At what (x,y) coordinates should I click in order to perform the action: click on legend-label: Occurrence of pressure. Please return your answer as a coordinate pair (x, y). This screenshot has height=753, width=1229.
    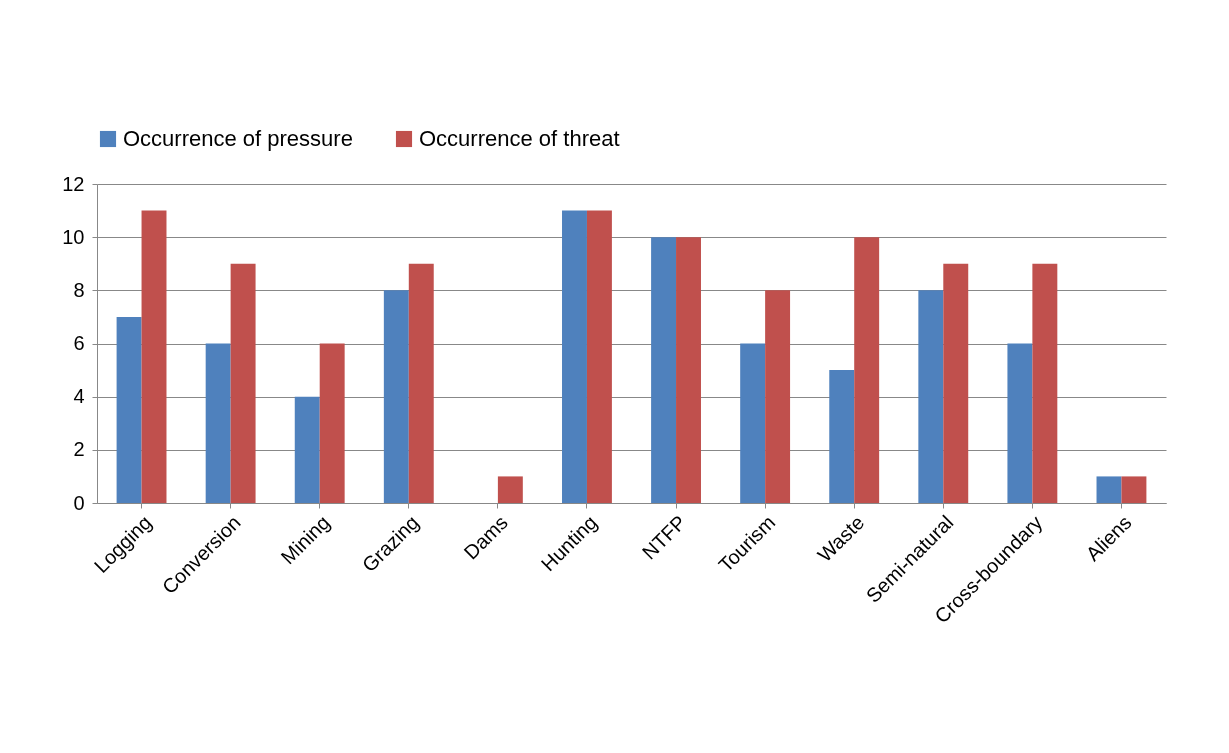
    Looking at the image, I should click on (238, 138).